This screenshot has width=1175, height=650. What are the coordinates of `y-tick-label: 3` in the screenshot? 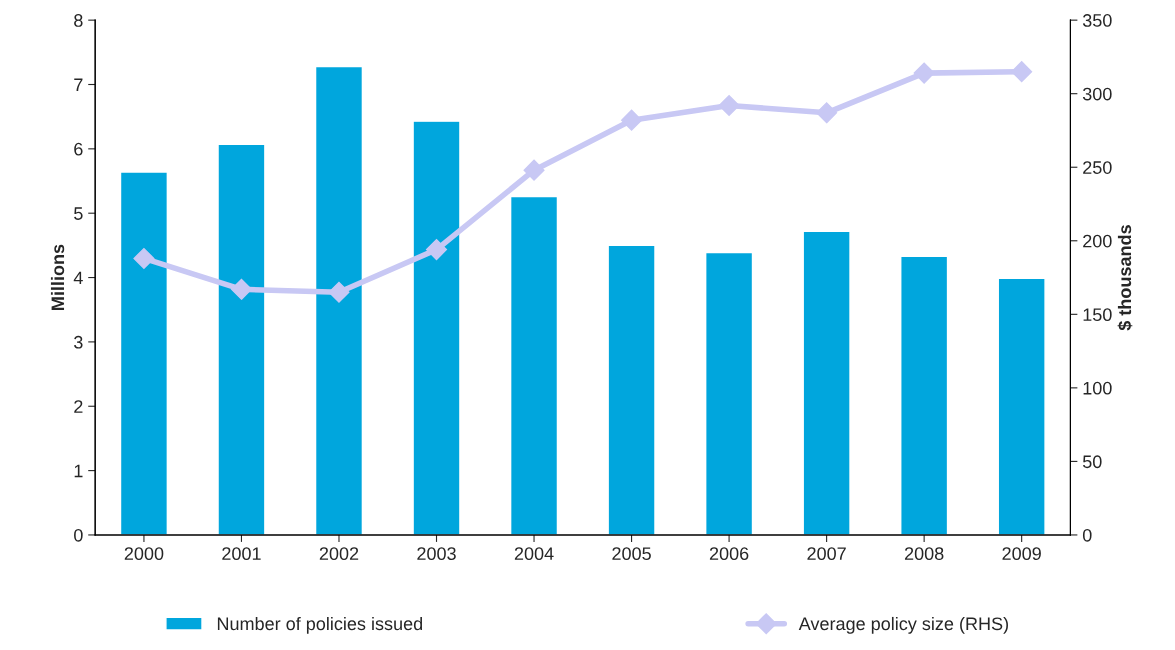 It's located at (78, 342).